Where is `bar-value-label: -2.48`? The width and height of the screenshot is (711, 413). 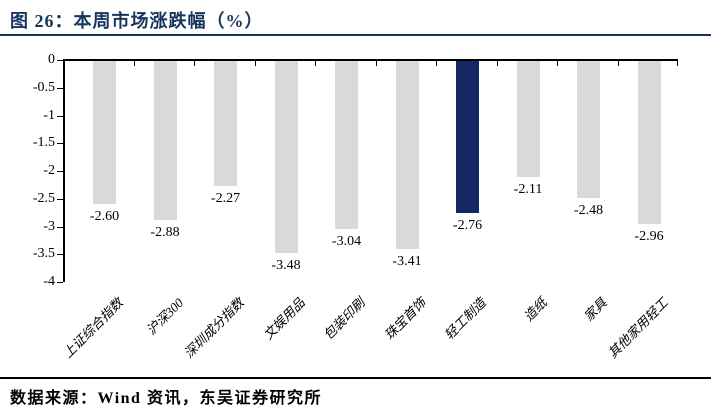
bar-value-label: -2.48 is located at coordinates (588, 210).